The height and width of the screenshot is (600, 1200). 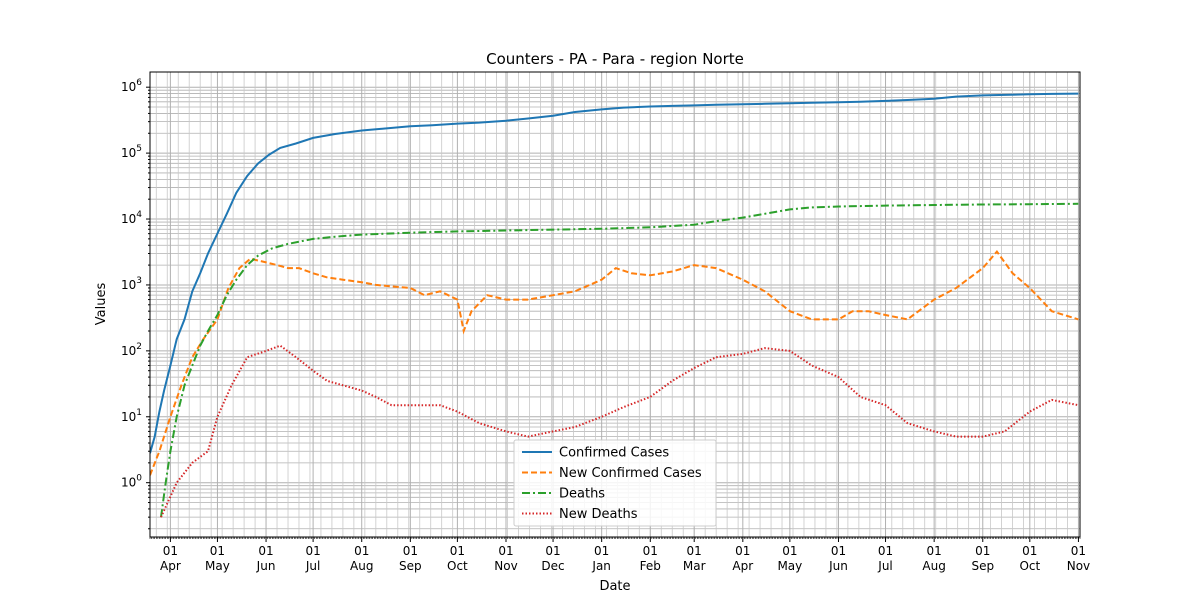 What do you see at coordinates (601, 566) in the screenshot?
I see `x-tick-month: Jan` at bounding box center [601, 566].